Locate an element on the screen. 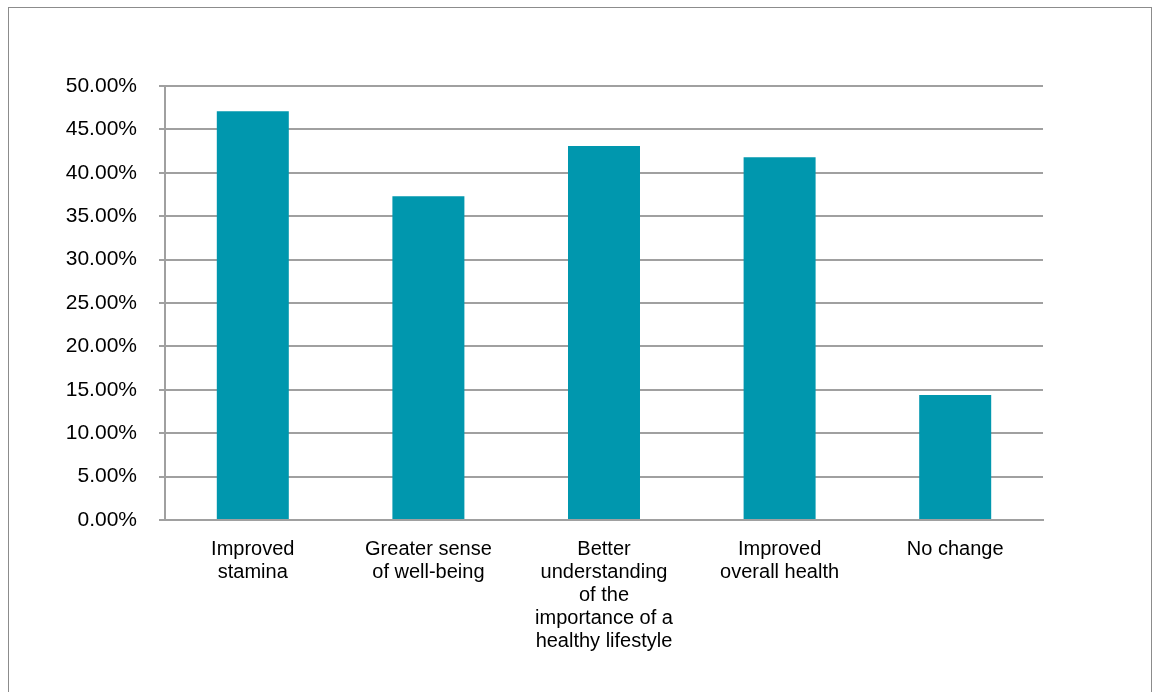 This screenshot has height=694, width=1153. y-tick-label: 40.00% is located at coordinates (101, 171).